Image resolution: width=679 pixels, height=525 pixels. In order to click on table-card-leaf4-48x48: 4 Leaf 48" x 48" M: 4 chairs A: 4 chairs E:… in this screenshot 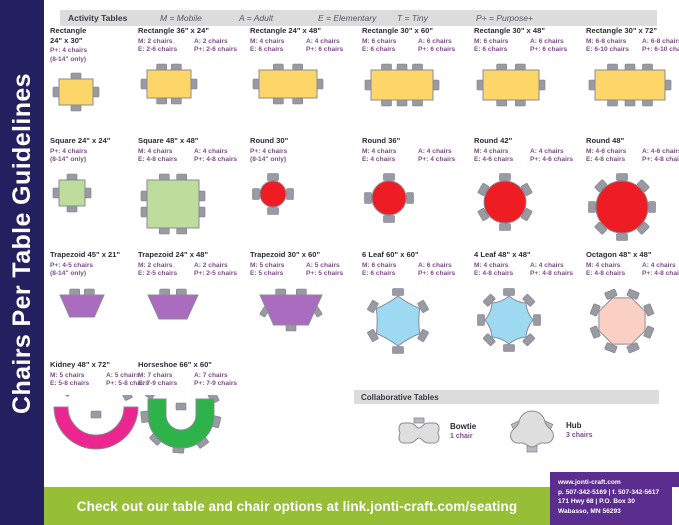, I will do `click(530, 302)`.